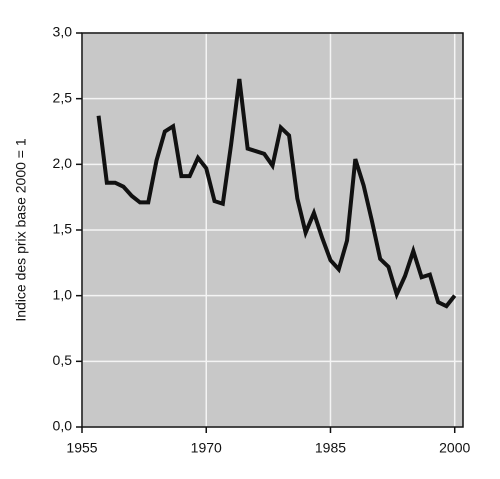 The width and height of the screenshot is (500, 479). What do you see at coordinates (63, 360) in the screenshot?
I see `y-tick-label: 0,5` at bounding box center [63, 360].